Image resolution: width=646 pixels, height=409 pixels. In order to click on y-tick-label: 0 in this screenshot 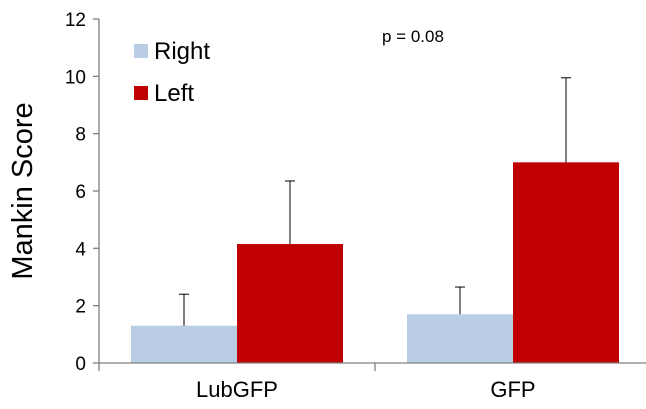, I will do `click(80, 364)`.